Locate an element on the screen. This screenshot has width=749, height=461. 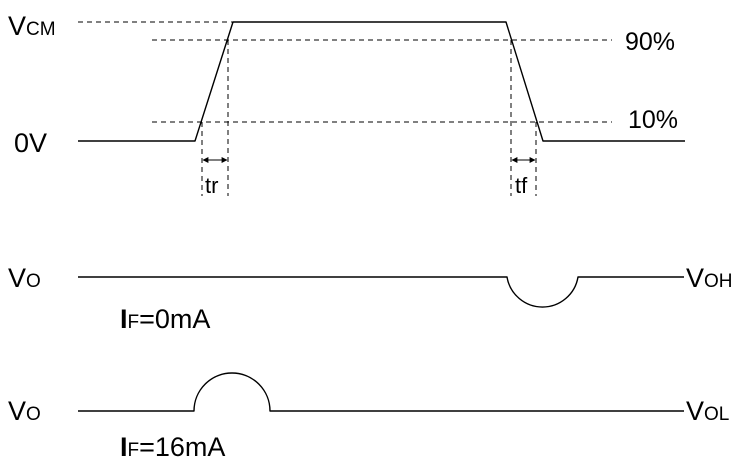
if-16-label: IF=16mA is located at coordinates (172, 446).